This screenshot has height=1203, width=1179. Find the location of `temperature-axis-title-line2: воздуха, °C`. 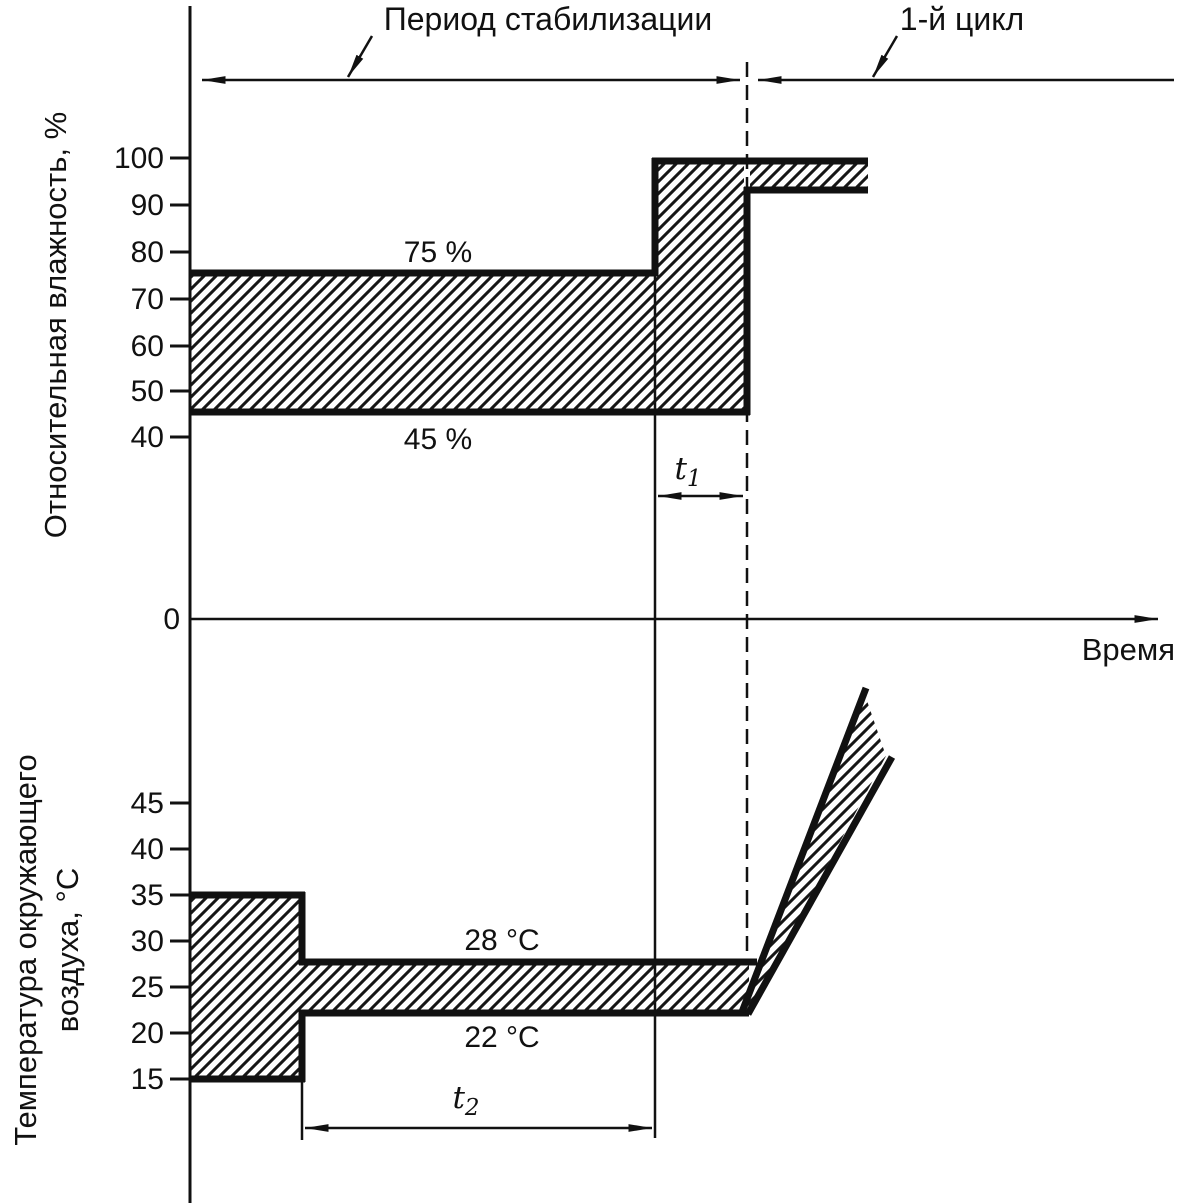

temperature-axis-title-line2: воздуха, °C is located at coordinates (67, 950).